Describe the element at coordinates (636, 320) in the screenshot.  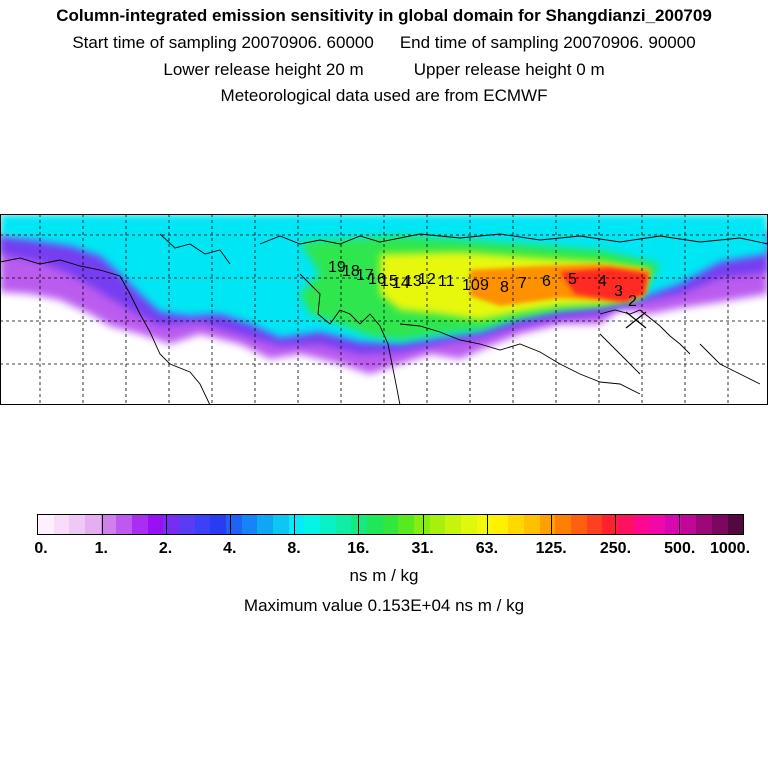
I see `x-marker-icon` at that location.